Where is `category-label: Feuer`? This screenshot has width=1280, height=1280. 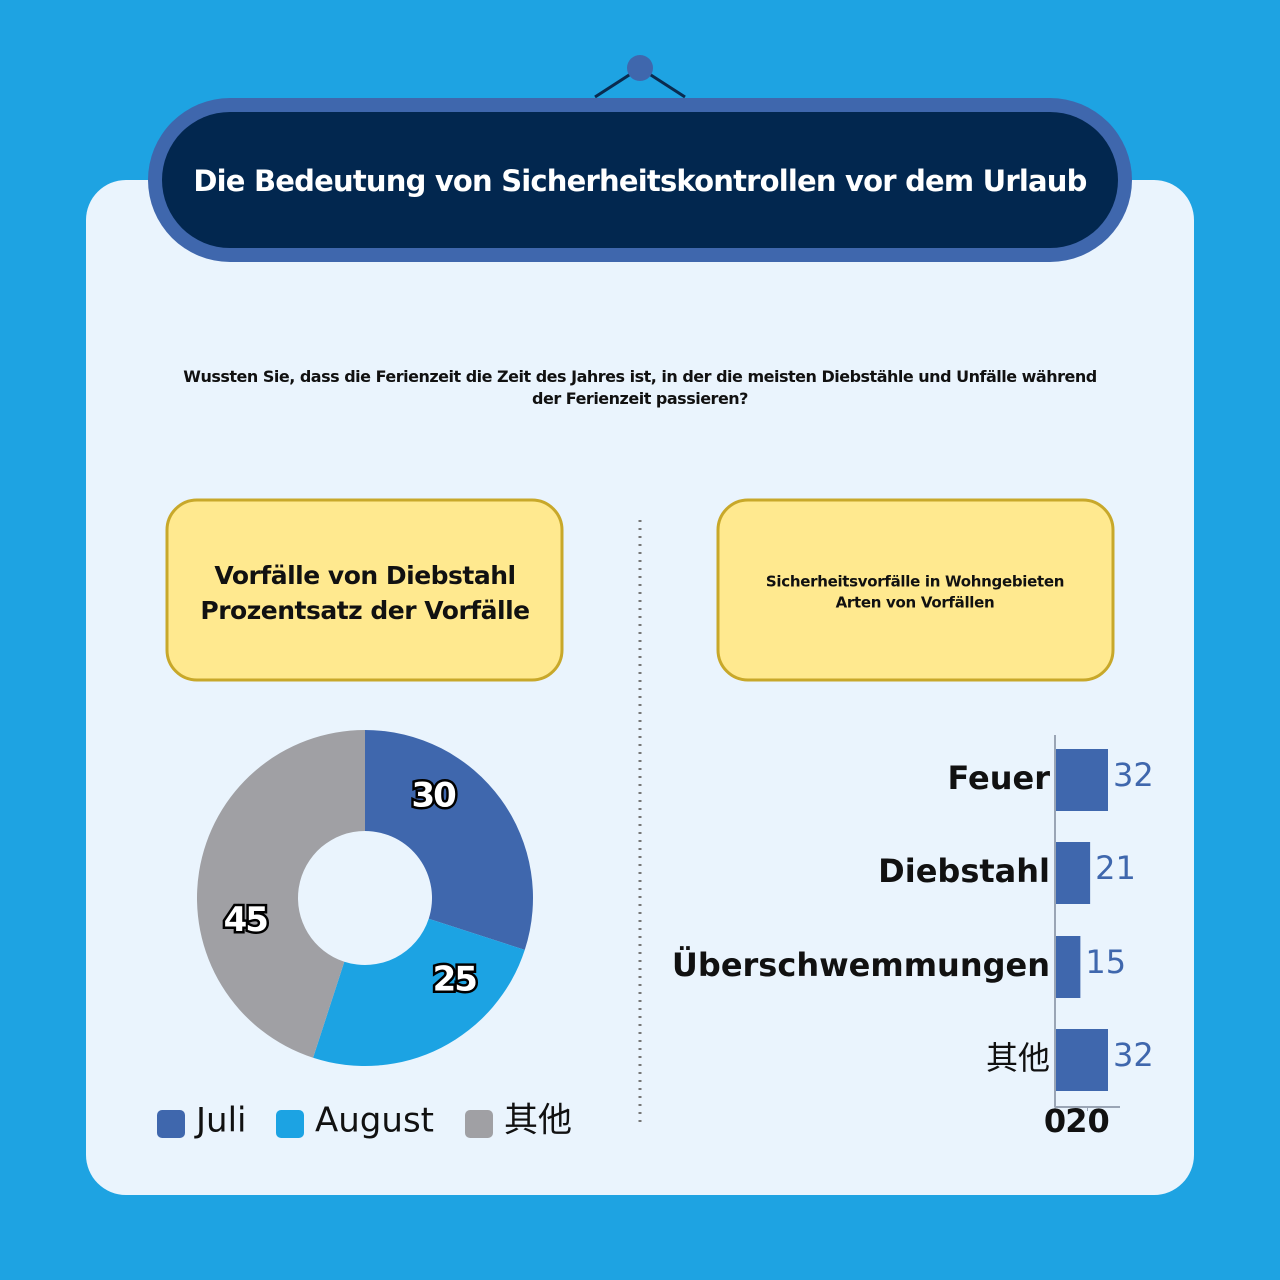
category-label: Feuer is located at coordinates (998, 778).